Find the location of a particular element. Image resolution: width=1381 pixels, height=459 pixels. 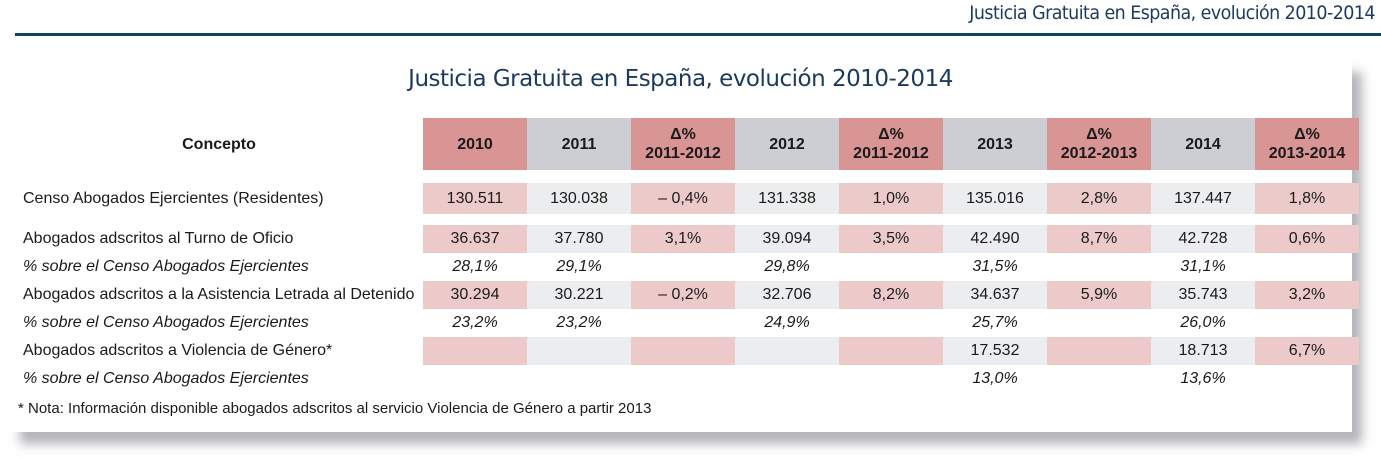

col-header-delta-2013-2014: Δ% 2013-2014 is located at coordinates (1307, 144).